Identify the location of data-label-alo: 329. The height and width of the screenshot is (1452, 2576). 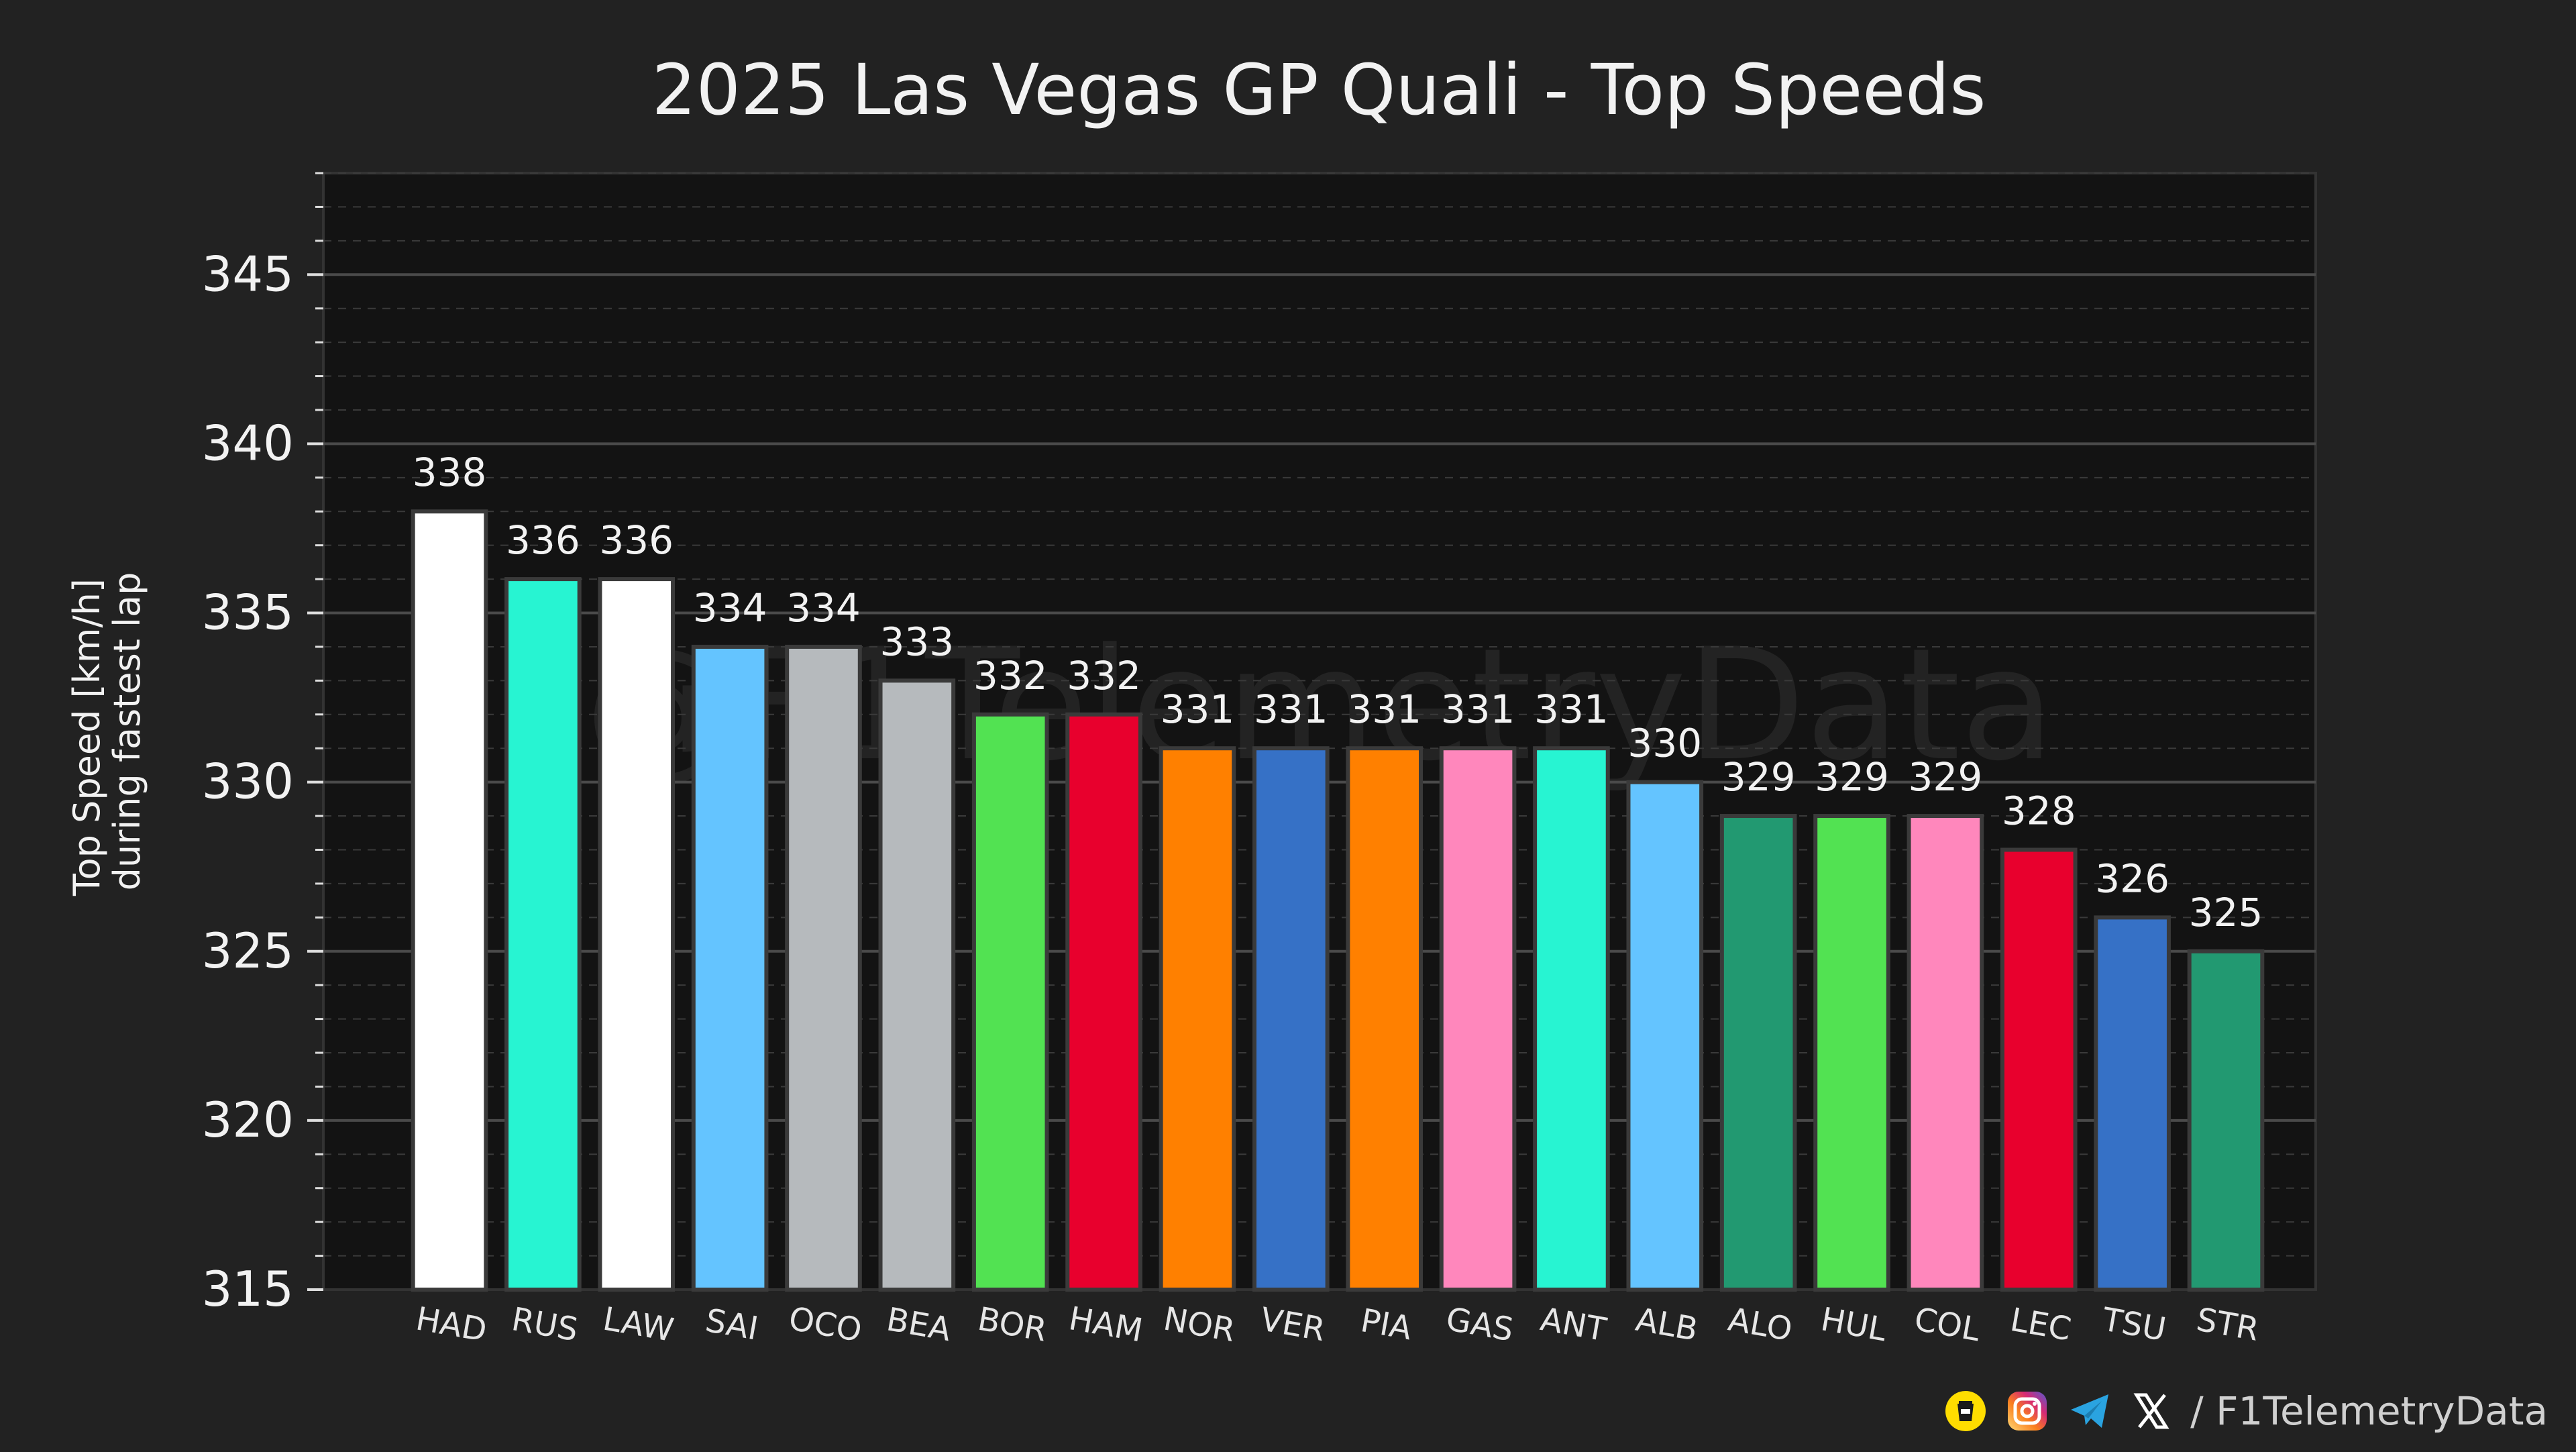
(1758, 777).